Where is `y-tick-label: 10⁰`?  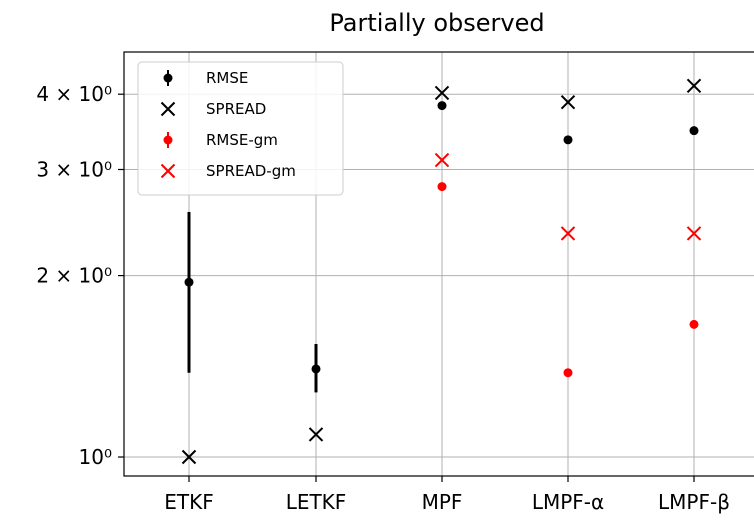 y-tick-label: 10⁰ is located at coordinates (95, 457).